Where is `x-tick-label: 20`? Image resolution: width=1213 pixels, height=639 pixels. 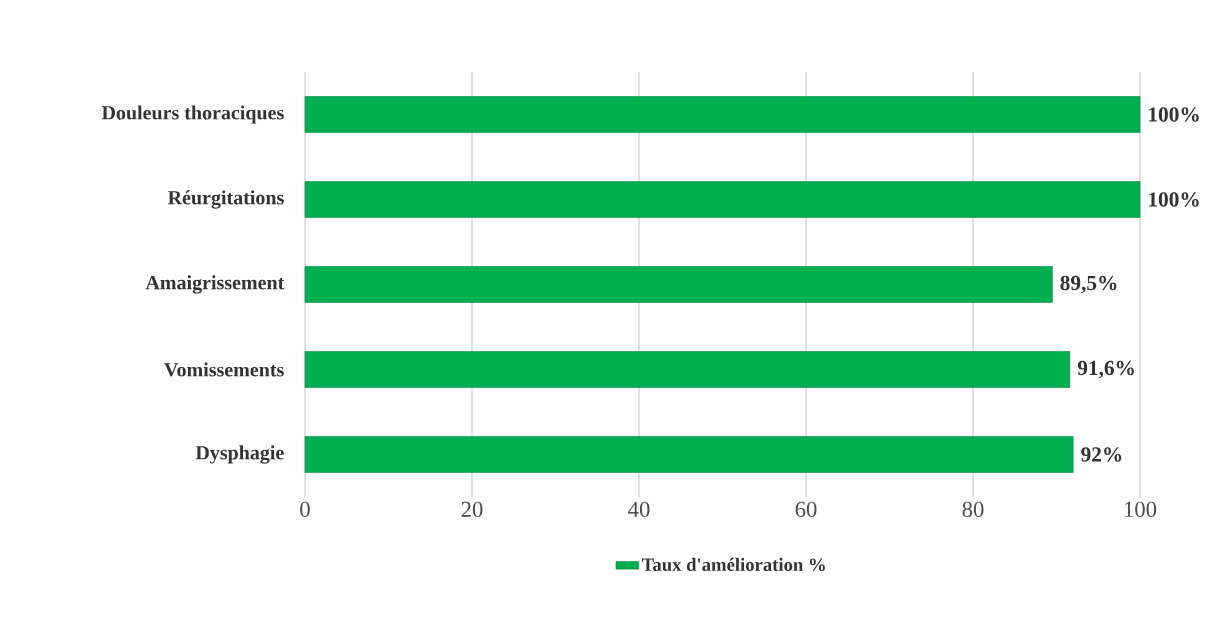
x-tick-label: 20 is located at coordinates (472, 509).